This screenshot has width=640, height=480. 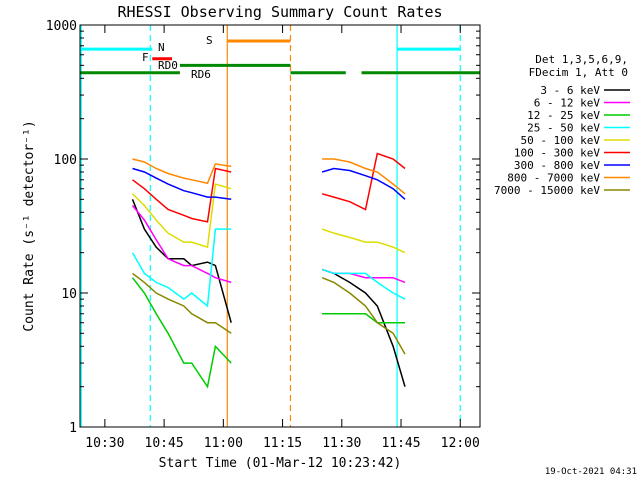 What do you see at coordinates (201, 74) in the screenshot?
I see `flag-label: RD6` at bounding box center [201, 74].